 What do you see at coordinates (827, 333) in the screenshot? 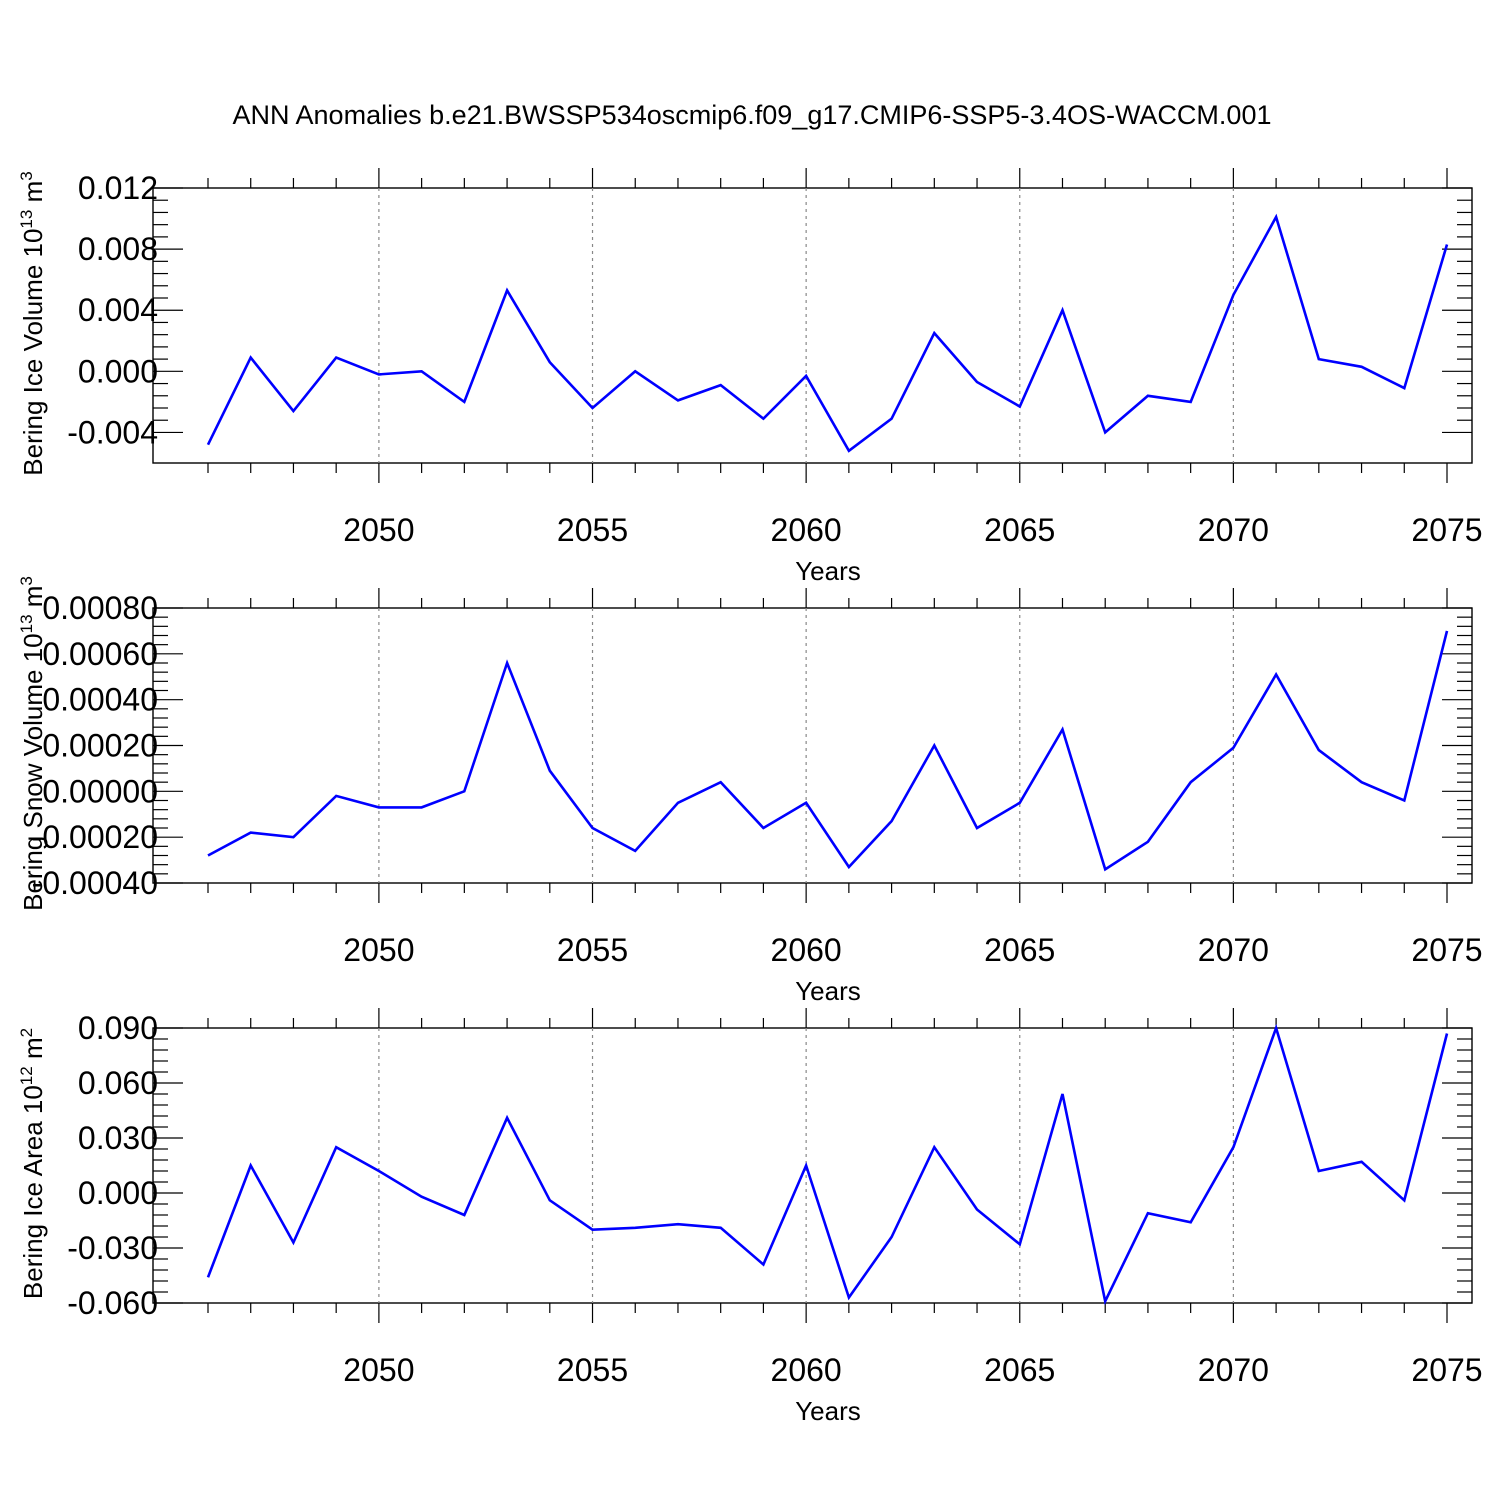
I see `series-line` at bounding box center [827, 333].